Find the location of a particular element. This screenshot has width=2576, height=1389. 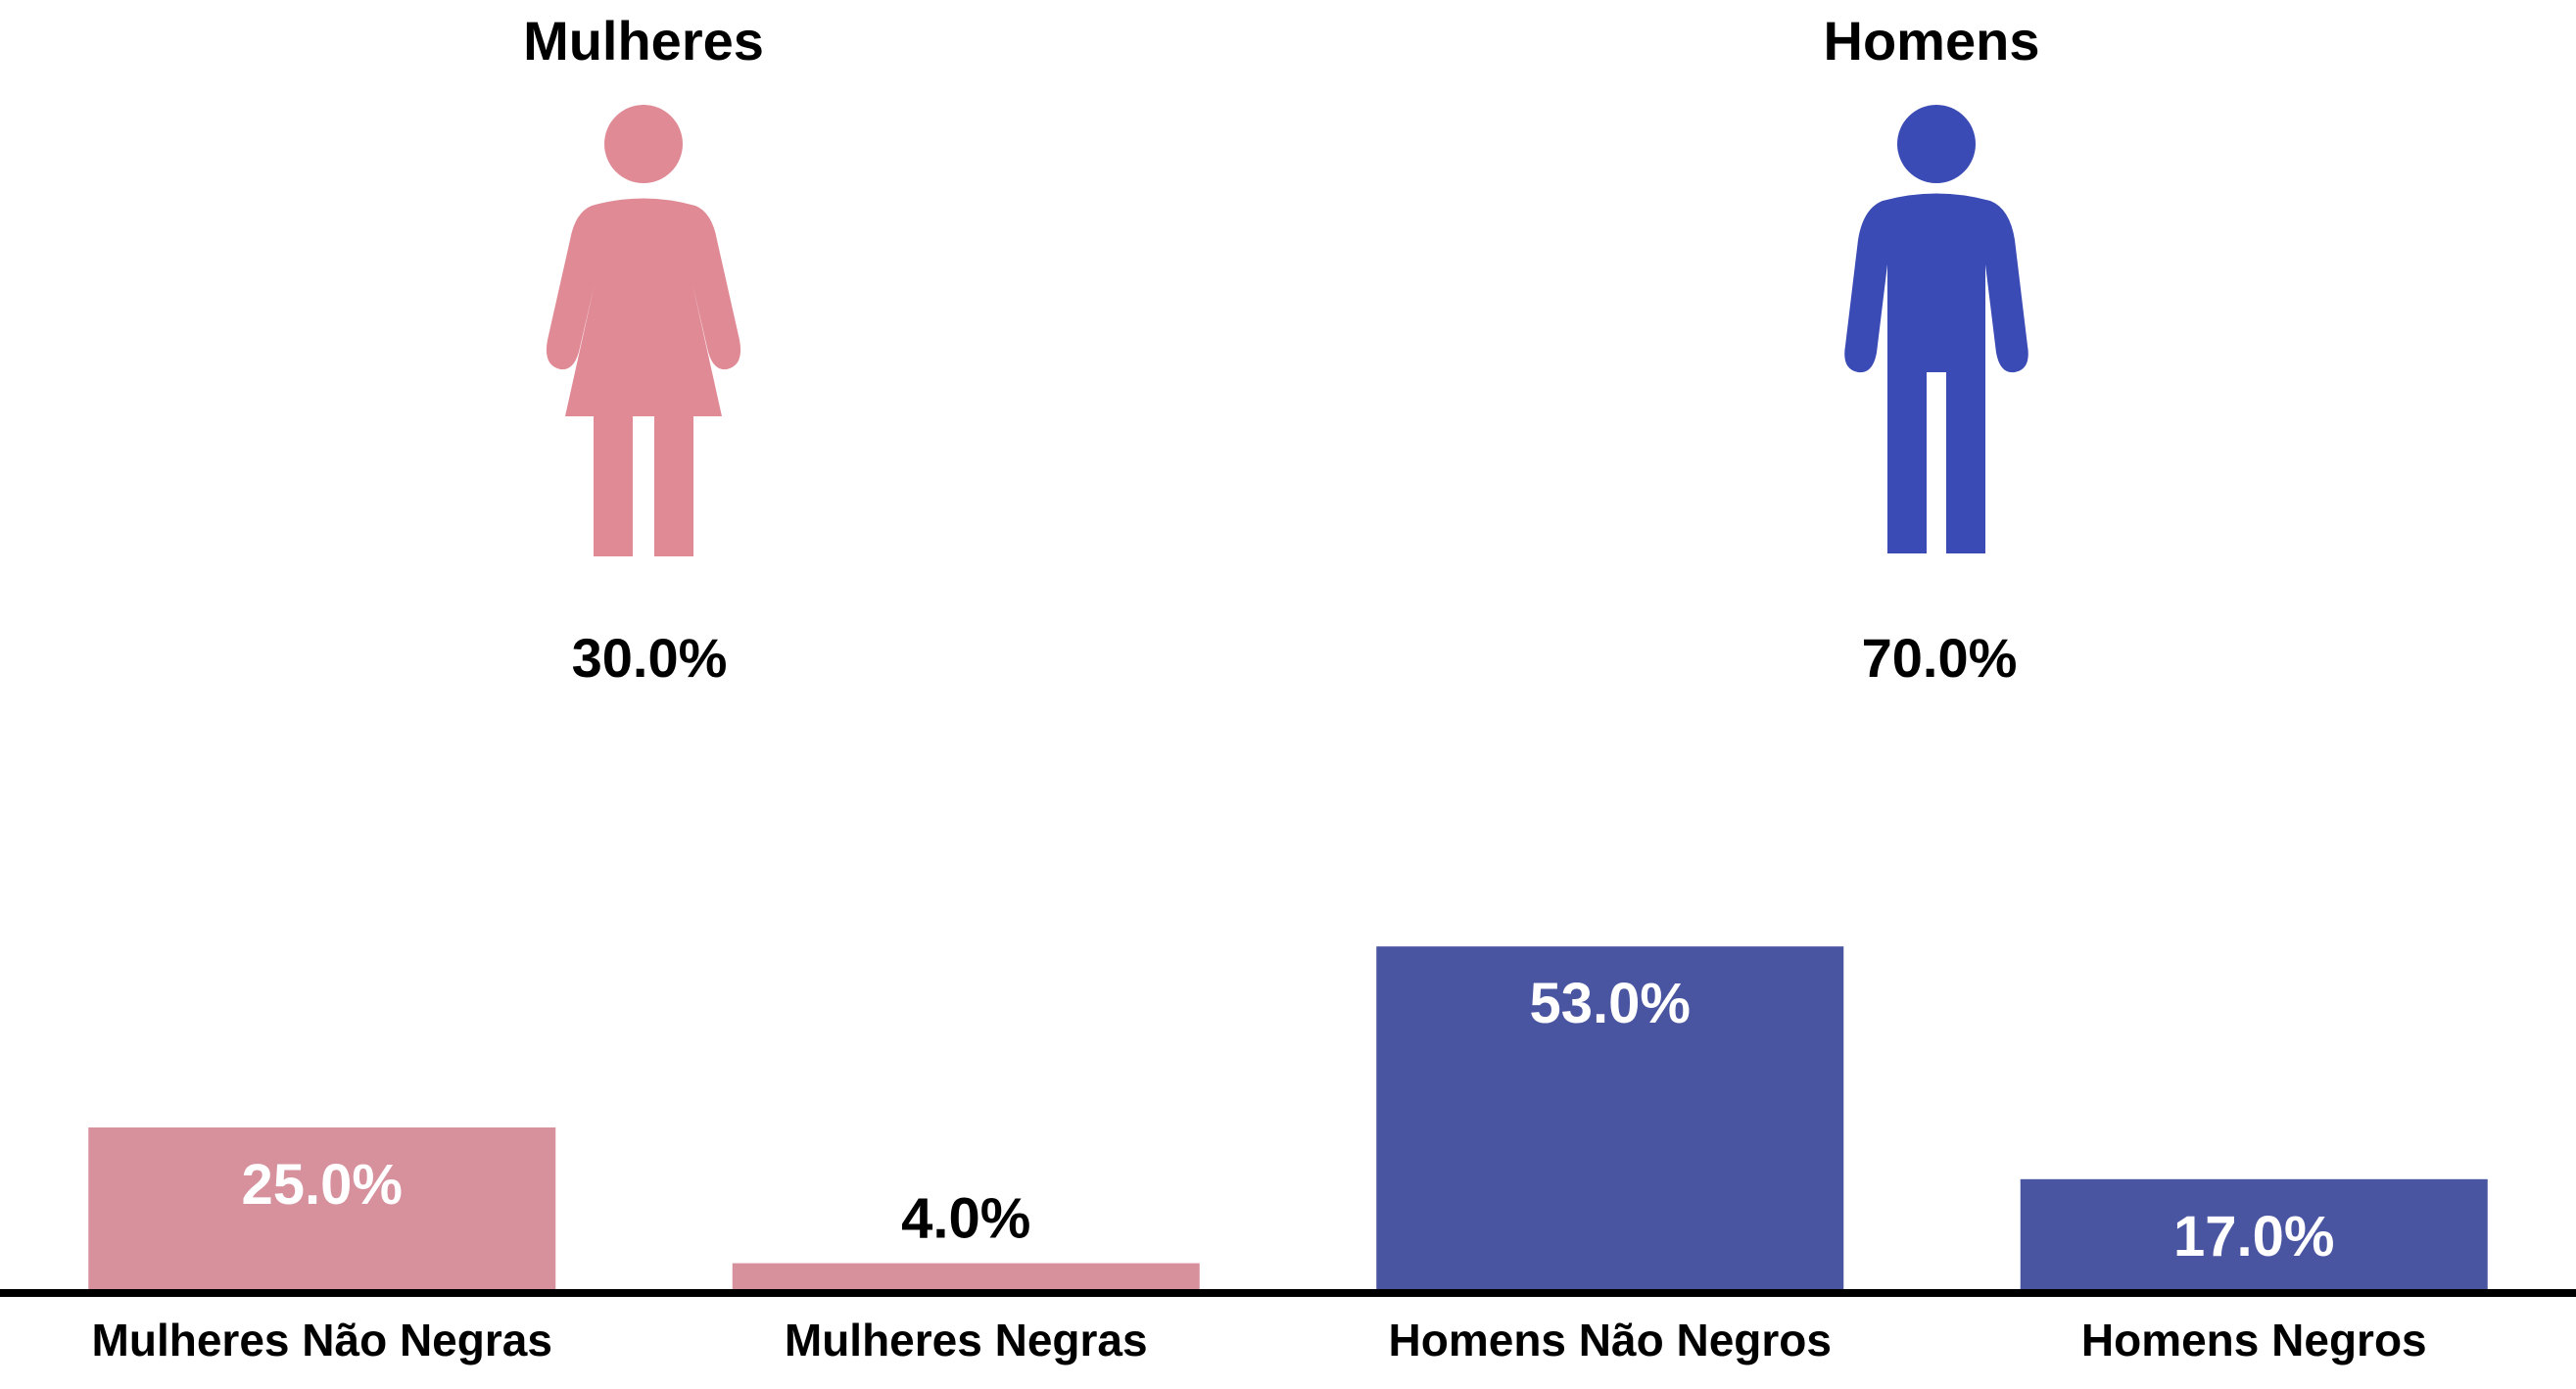

bar-value-label-2: 4.0% is located at coordinates (965, 1219).